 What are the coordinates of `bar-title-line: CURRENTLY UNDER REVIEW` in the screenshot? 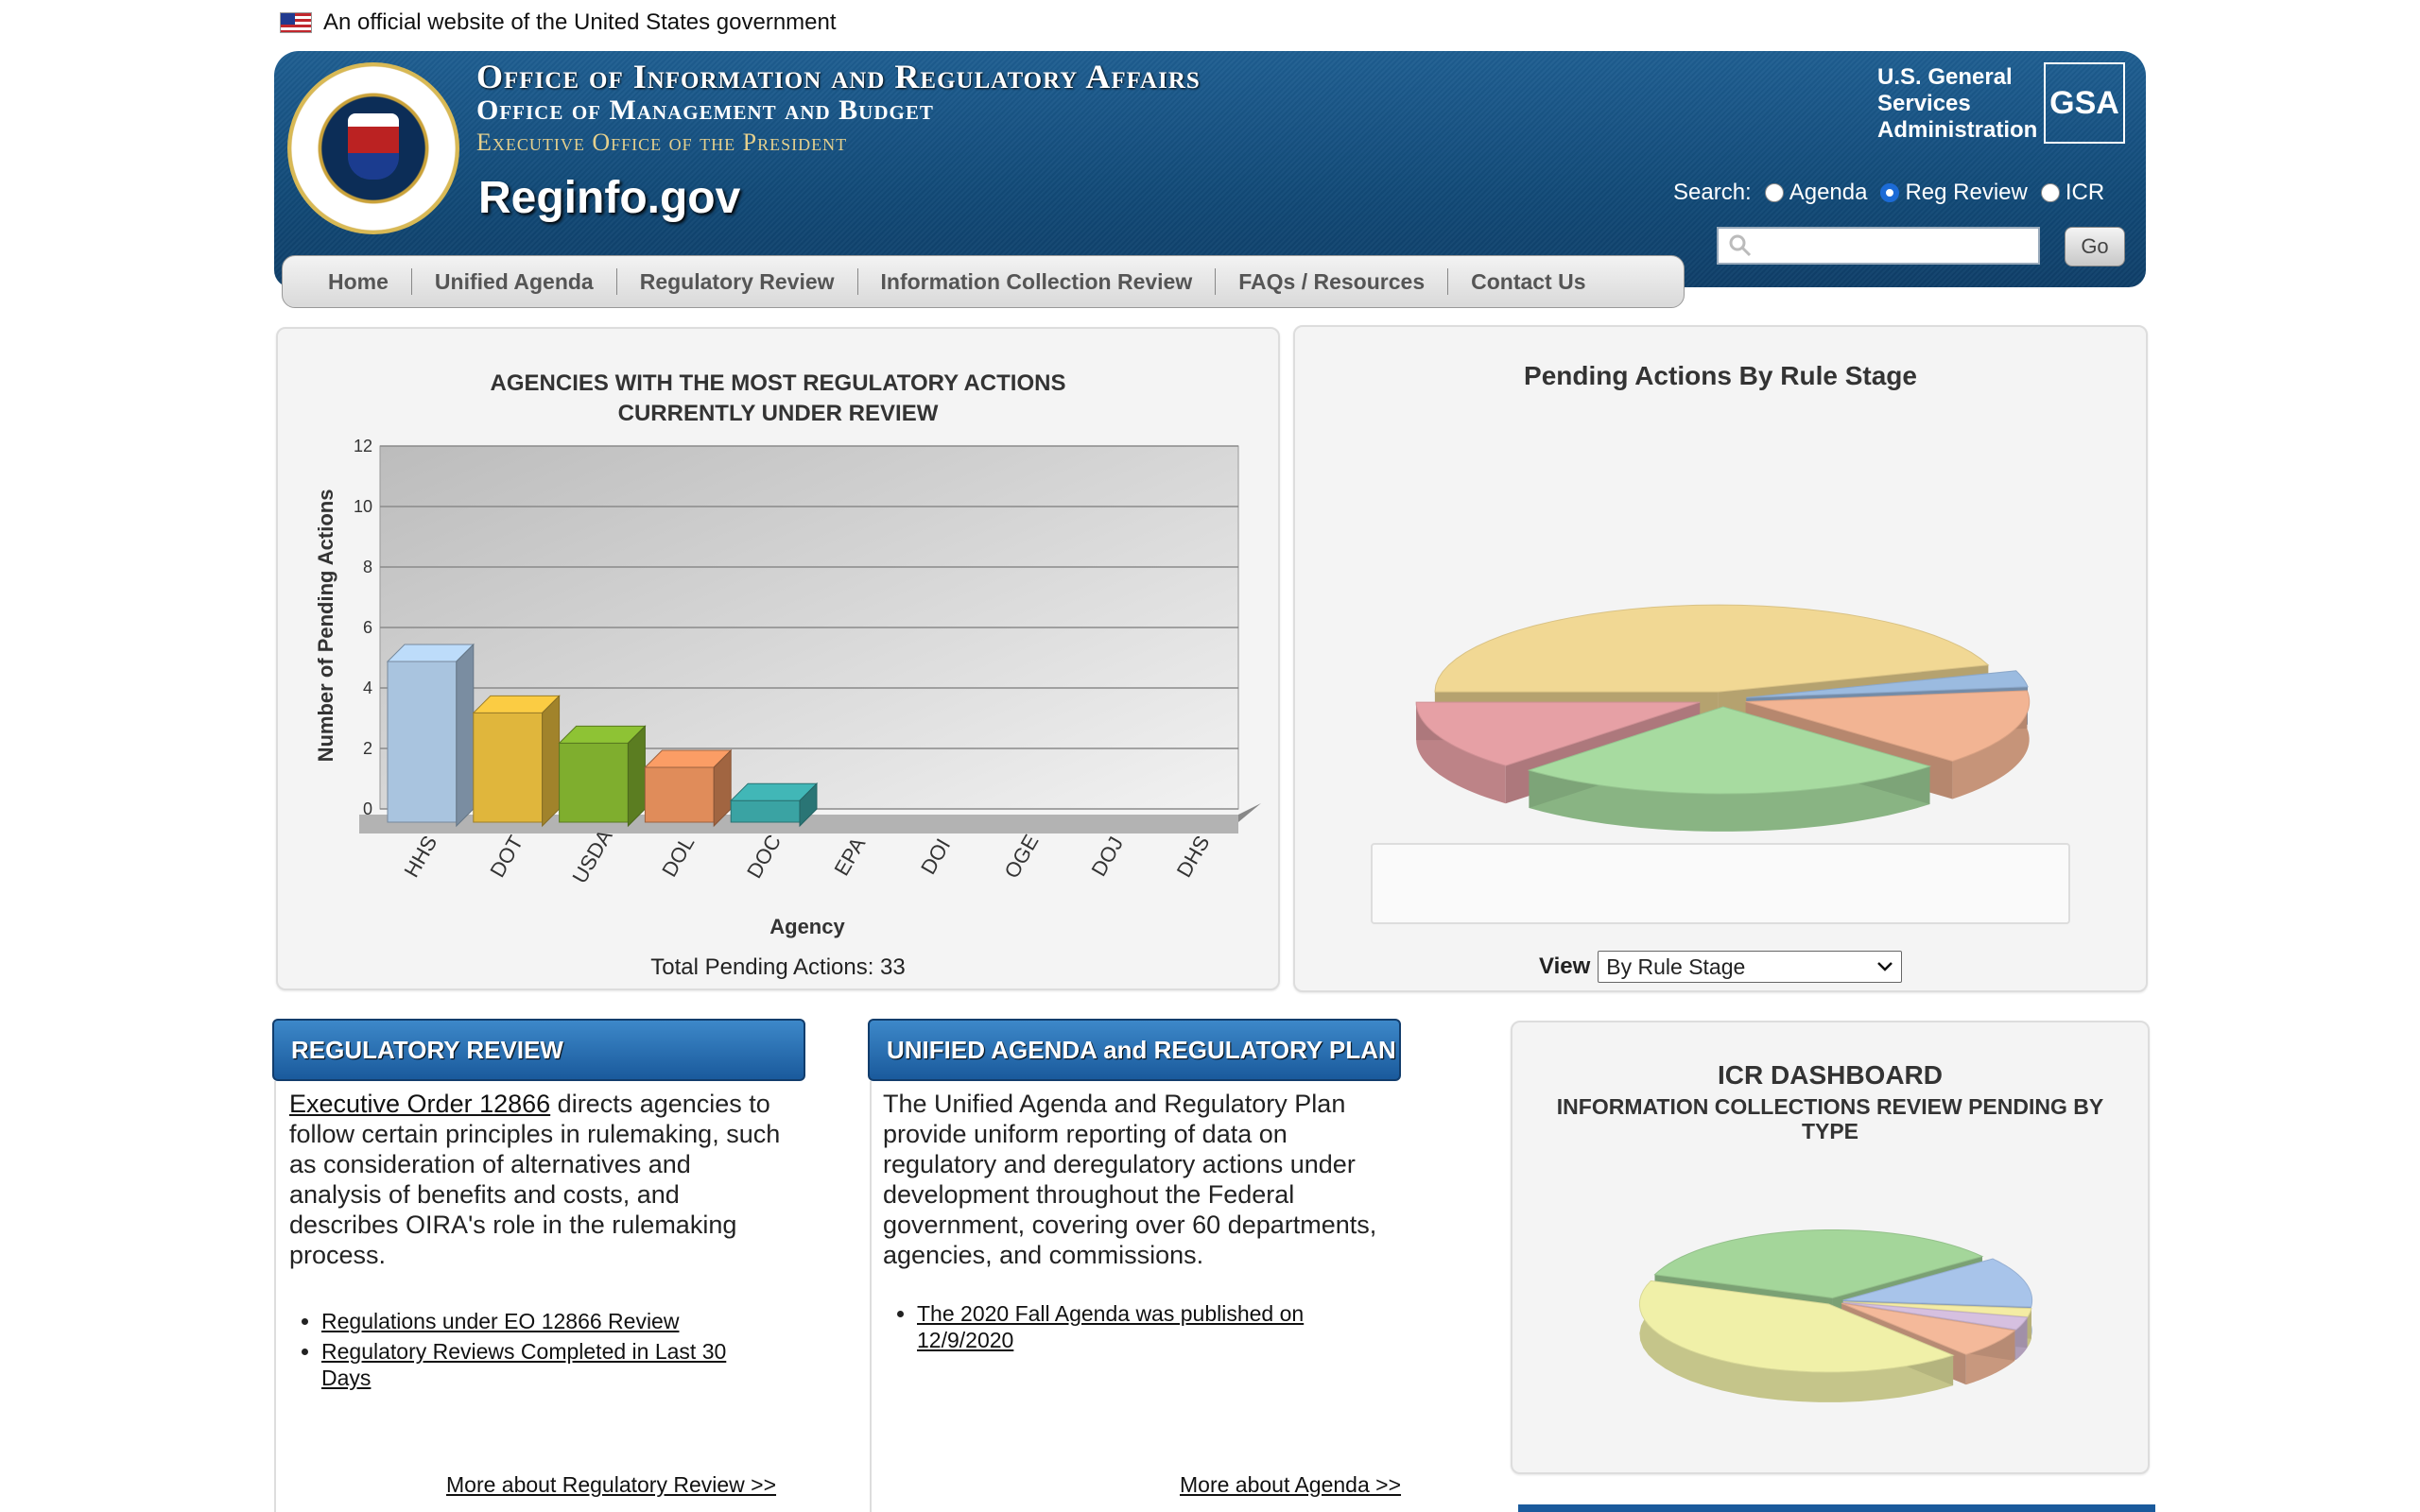 It's located at (778, 413).